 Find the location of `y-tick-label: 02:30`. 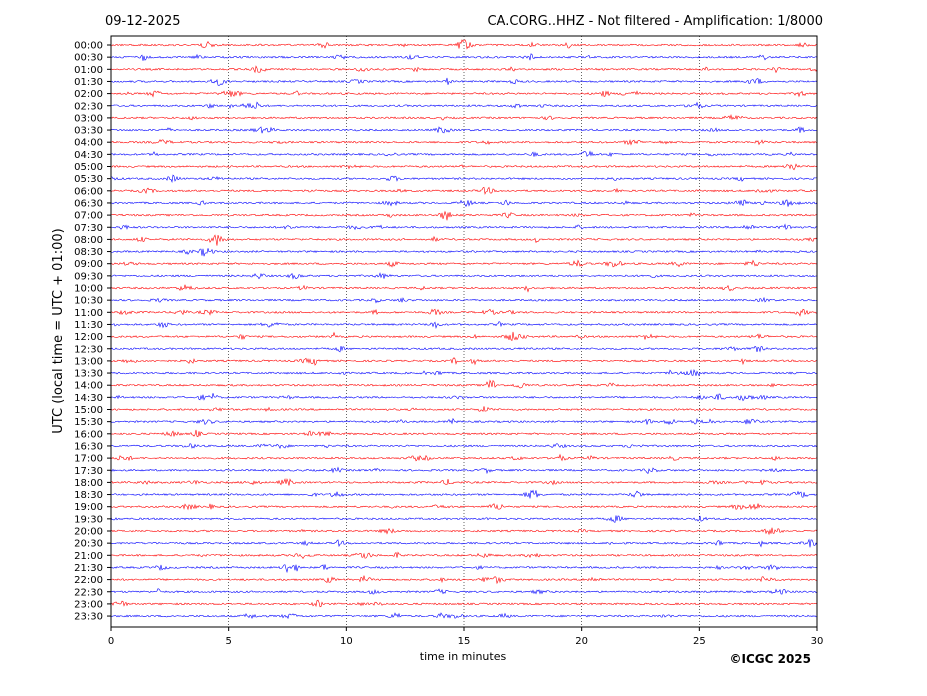

y-tick-label: 02:30 is located at coordinates (88, 106).